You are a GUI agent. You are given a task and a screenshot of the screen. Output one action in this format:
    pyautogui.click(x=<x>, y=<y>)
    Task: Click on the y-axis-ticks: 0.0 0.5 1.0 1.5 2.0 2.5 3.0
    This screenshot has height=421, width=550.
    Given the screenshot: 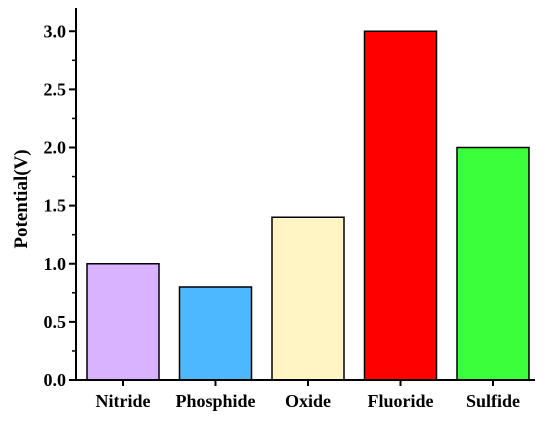 What is the action you would take?
    pyautogui.click(x=60, y=205)
    